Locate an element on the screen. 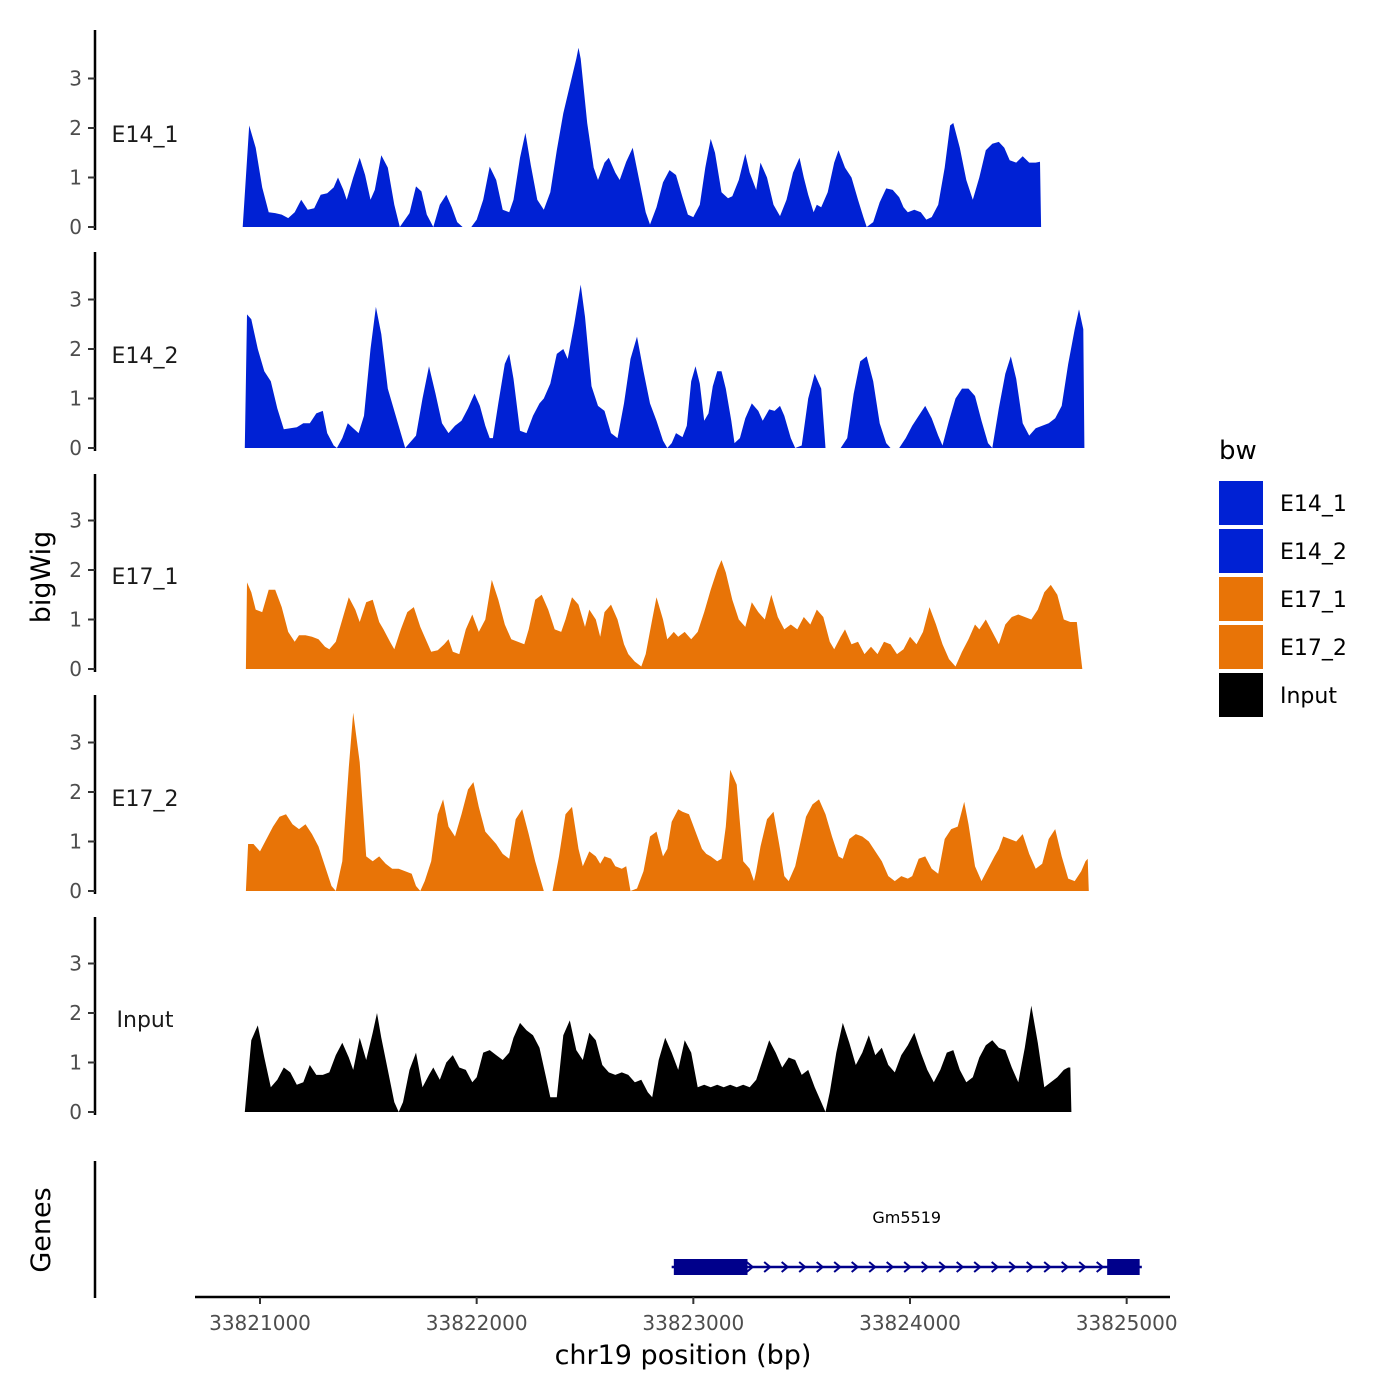  track-E14_1: 0 1 2 3 E14_1 is located at coordinates (555, 134).